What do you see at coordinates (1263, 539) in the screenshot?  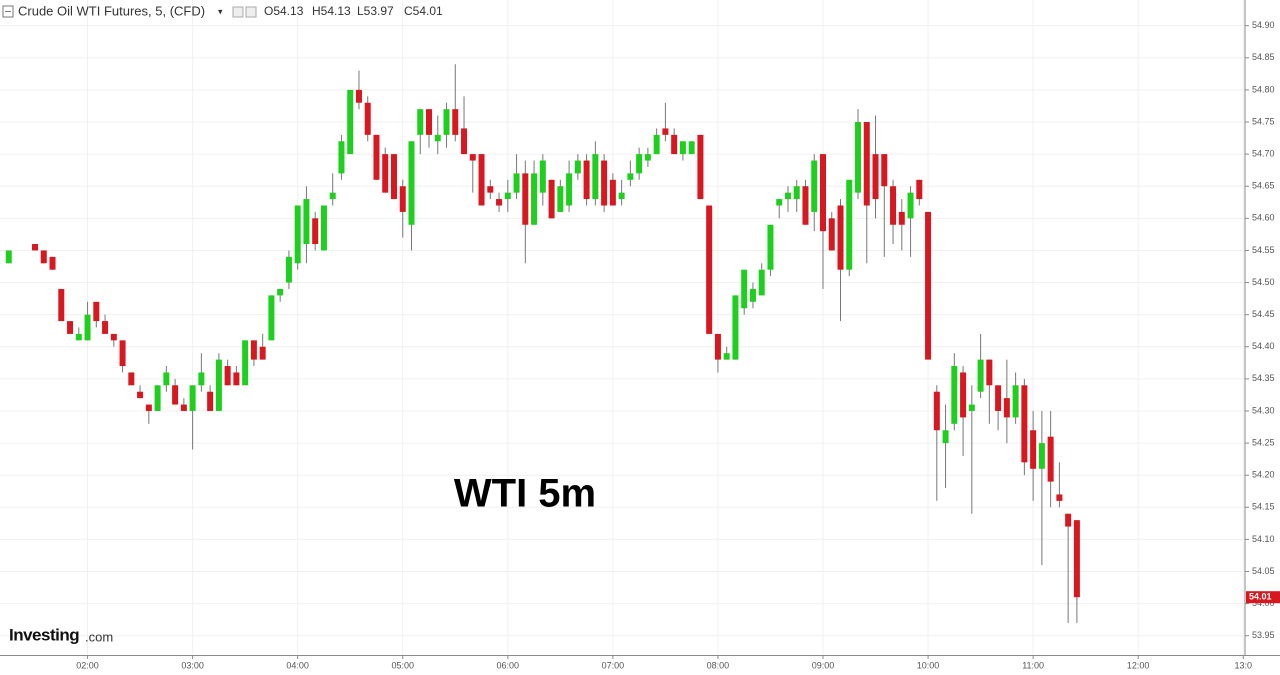 I see `y-tick-label: 54.10` at bounding box center [1263, 539].